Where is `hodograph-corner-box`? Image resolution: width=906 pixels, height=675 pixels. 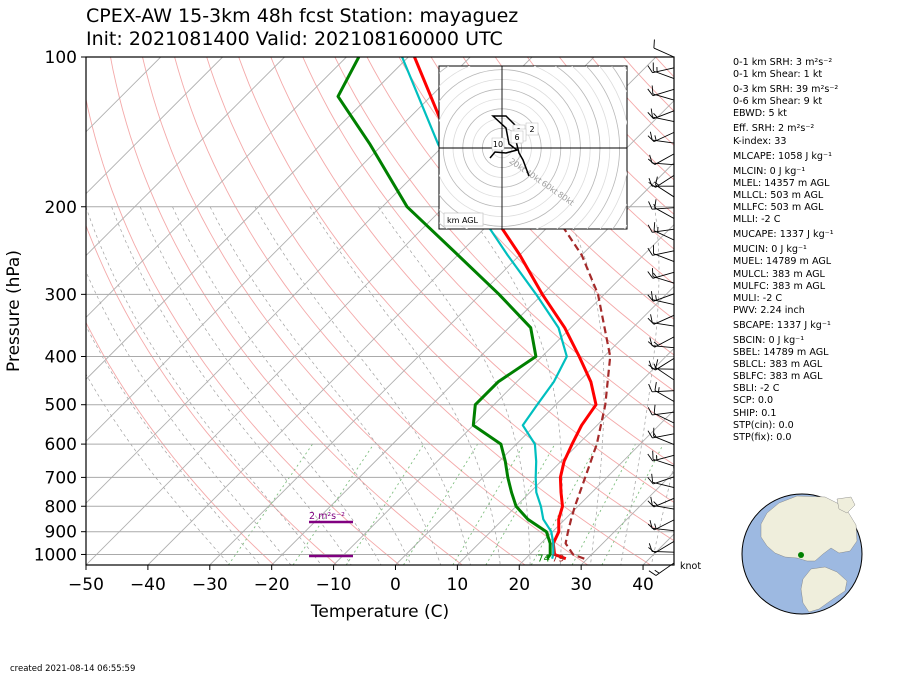
hodograph-corner-box is located at coordinates (463, 219).